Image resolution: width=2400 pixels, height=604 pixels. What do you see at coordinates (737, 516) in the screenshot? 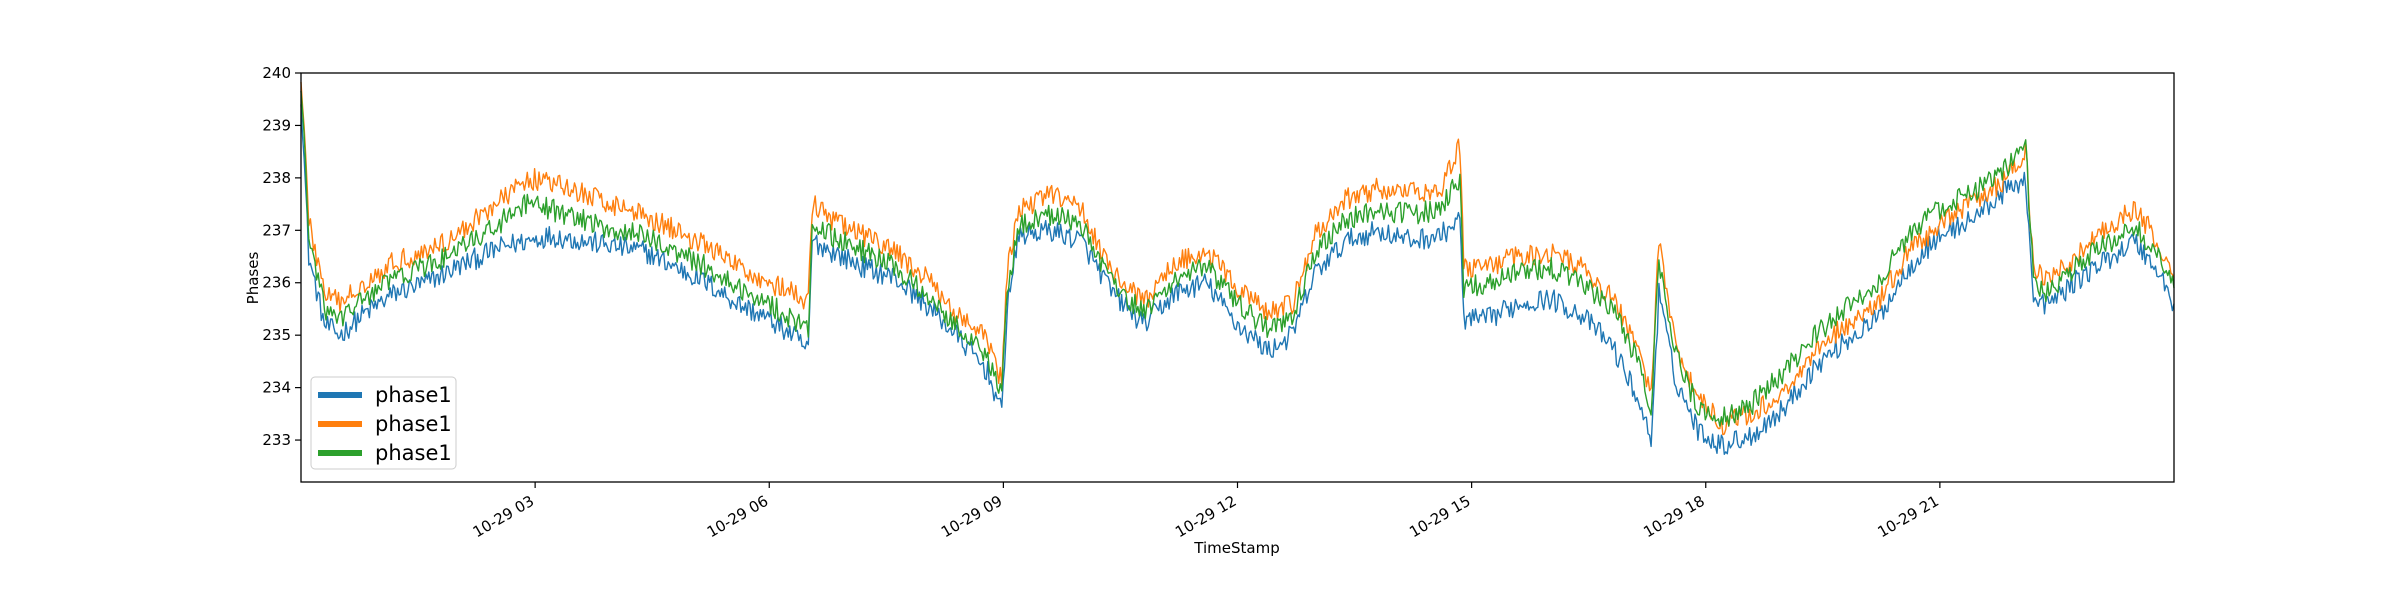
I see `x-tick-label: 10-29 06` at bounding box center [737, 516].